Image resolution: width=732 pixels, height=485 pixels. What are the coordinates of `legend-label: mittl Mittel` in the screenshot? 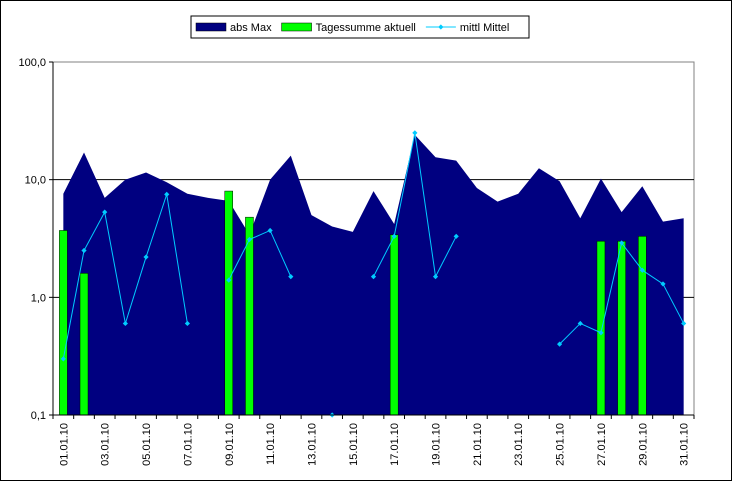 It's located at (485, 28).